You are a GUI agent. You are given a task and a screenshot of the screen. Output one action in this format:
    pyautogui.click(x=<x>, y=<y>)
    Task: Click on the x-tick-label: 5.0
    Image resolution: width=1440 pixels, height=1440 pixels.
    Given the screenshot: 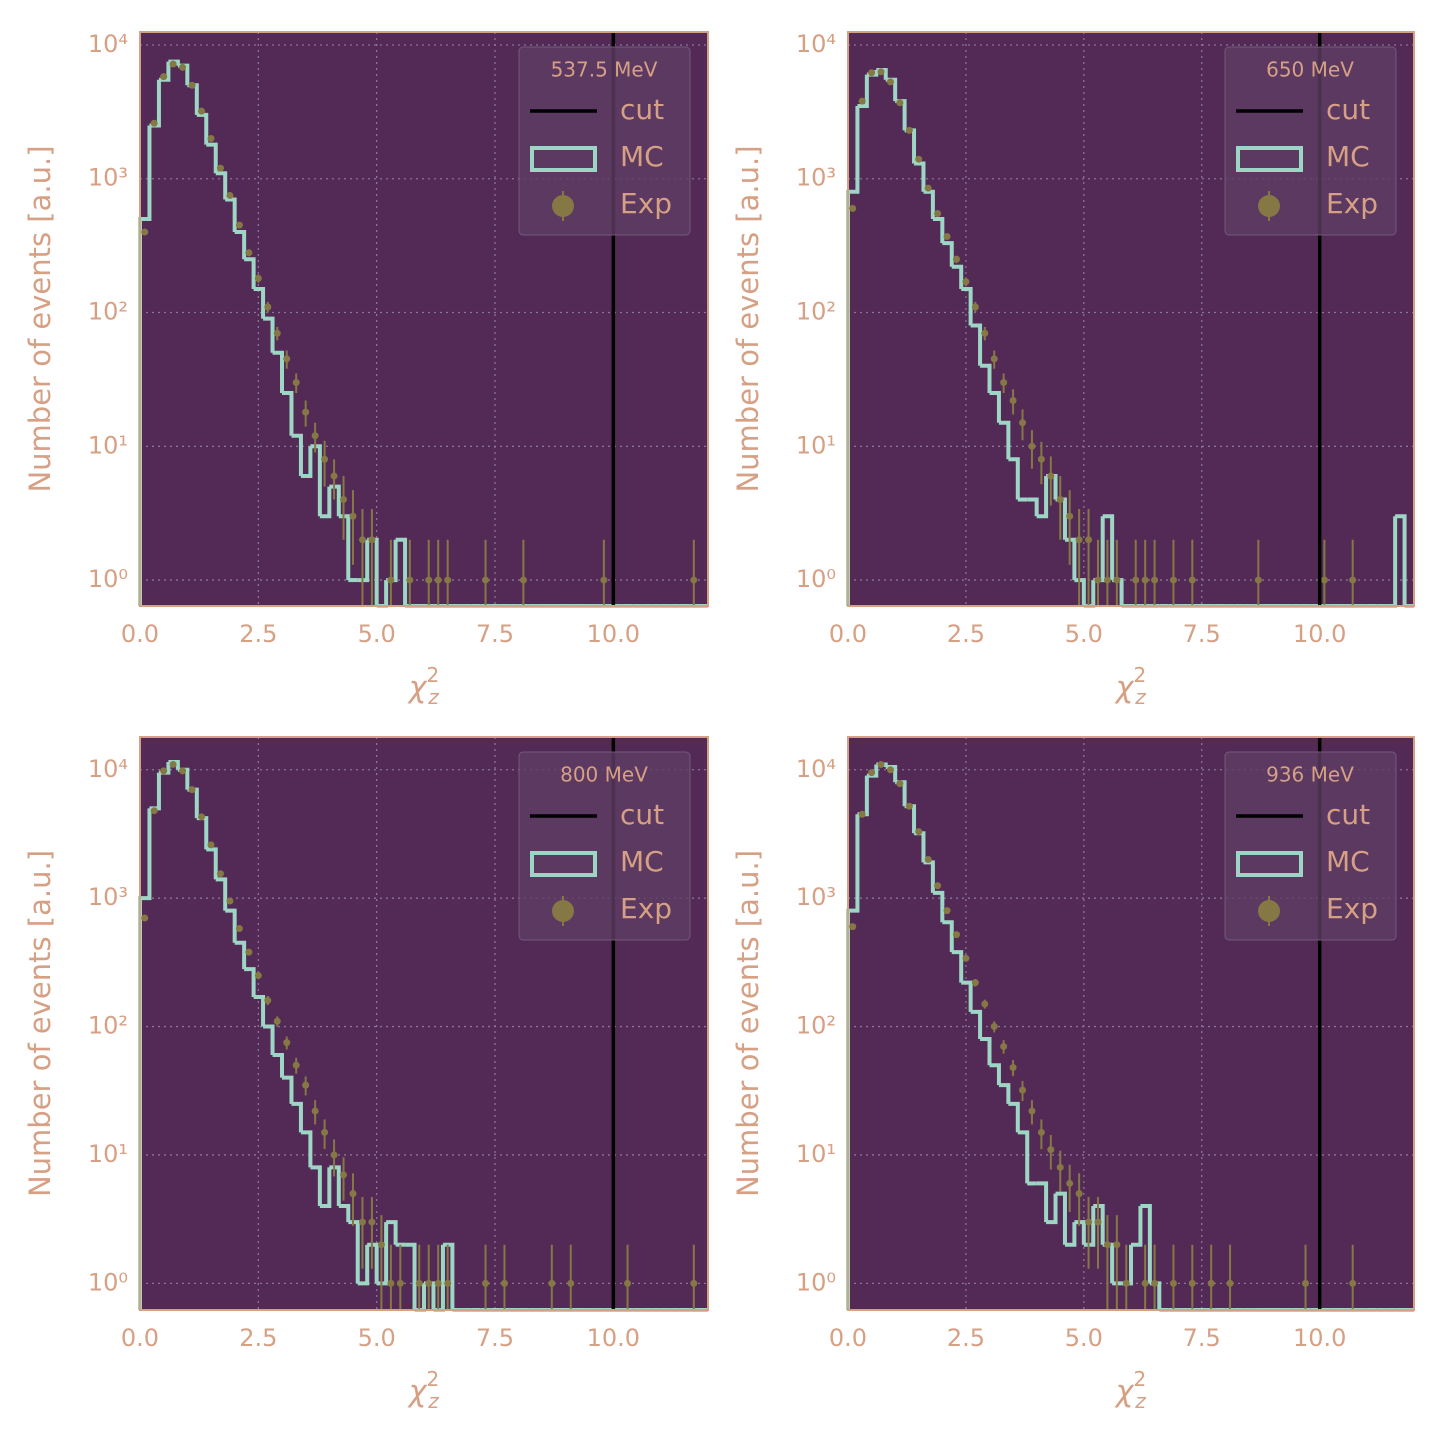 What is the action you would take?
    pyautogui.click(x=1084, y=634)
    